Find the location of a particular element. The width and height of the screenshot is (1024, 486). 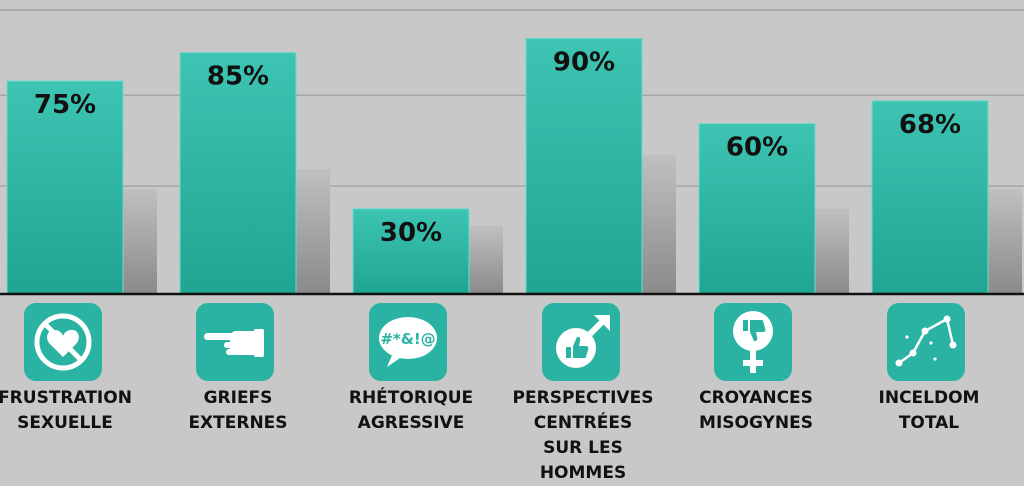

data-label: 85% is located at coordinates (238, 77).